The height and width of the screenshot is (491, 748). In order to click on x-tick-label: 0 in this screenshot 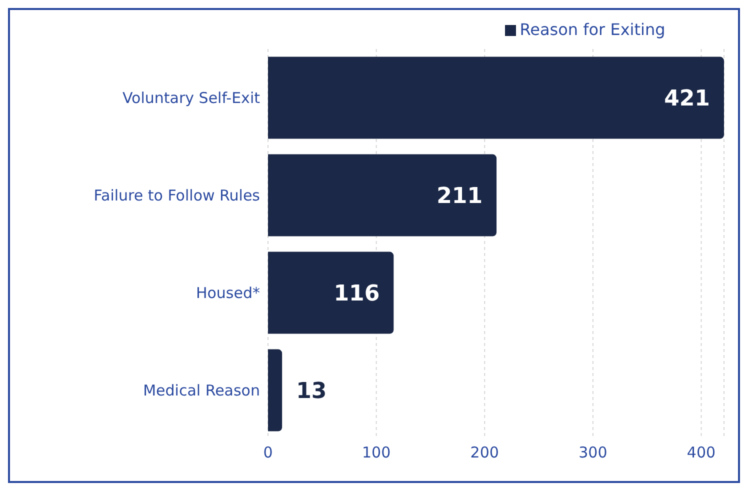, I will do `click(268, 453)`.